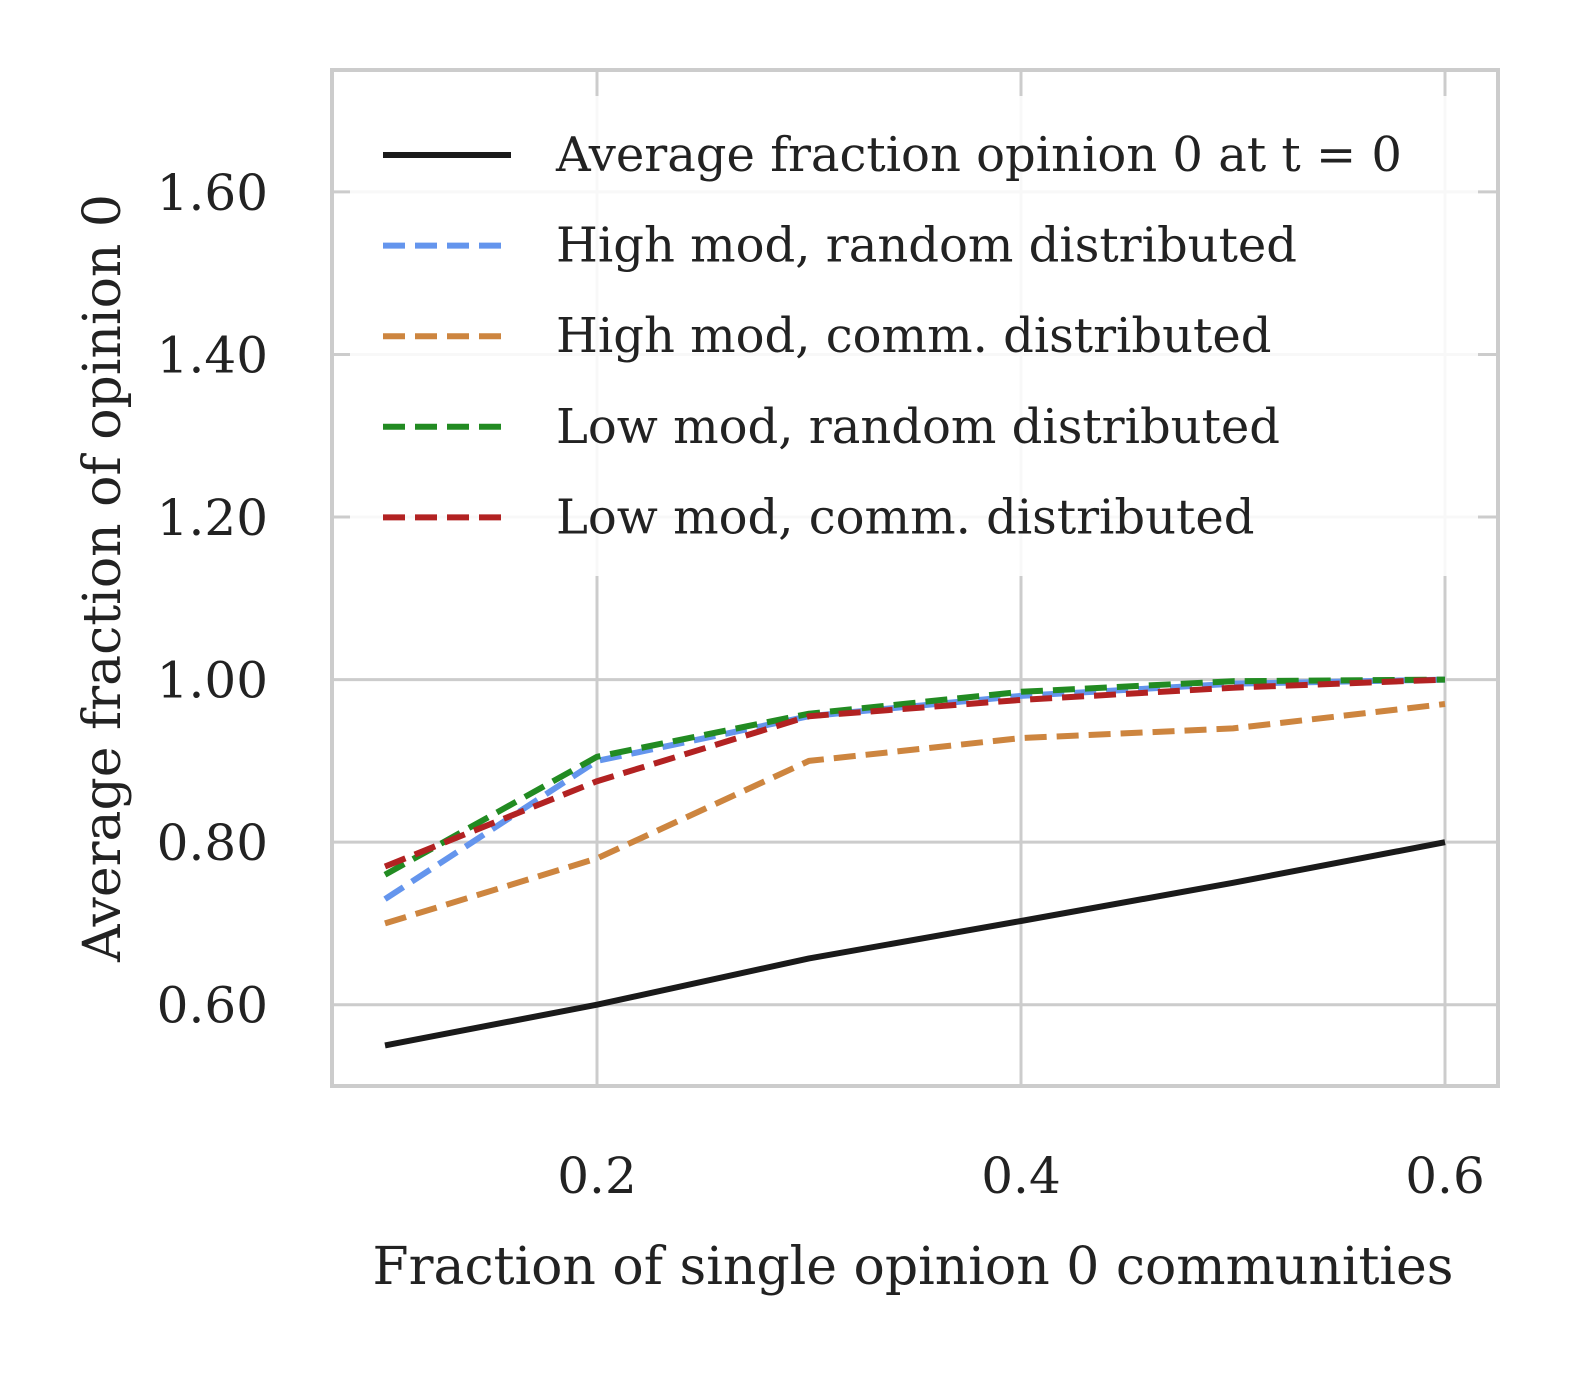 This screenshot has height=1377, width=1574. Describe the element at coordinates (212, 681) in the screenshot. I see `y-tick-label: 1.00` at that location.